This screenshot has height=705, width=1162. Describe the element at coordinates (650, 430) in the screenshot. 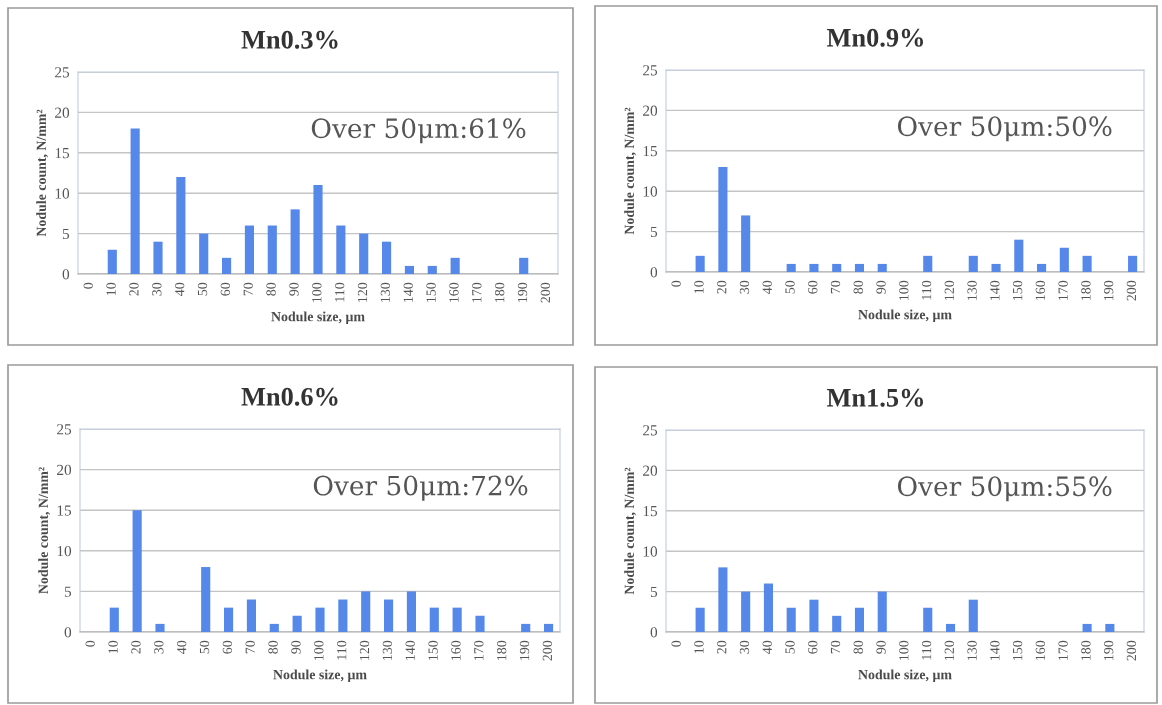

I see `y-tick-label: 25` at that location.